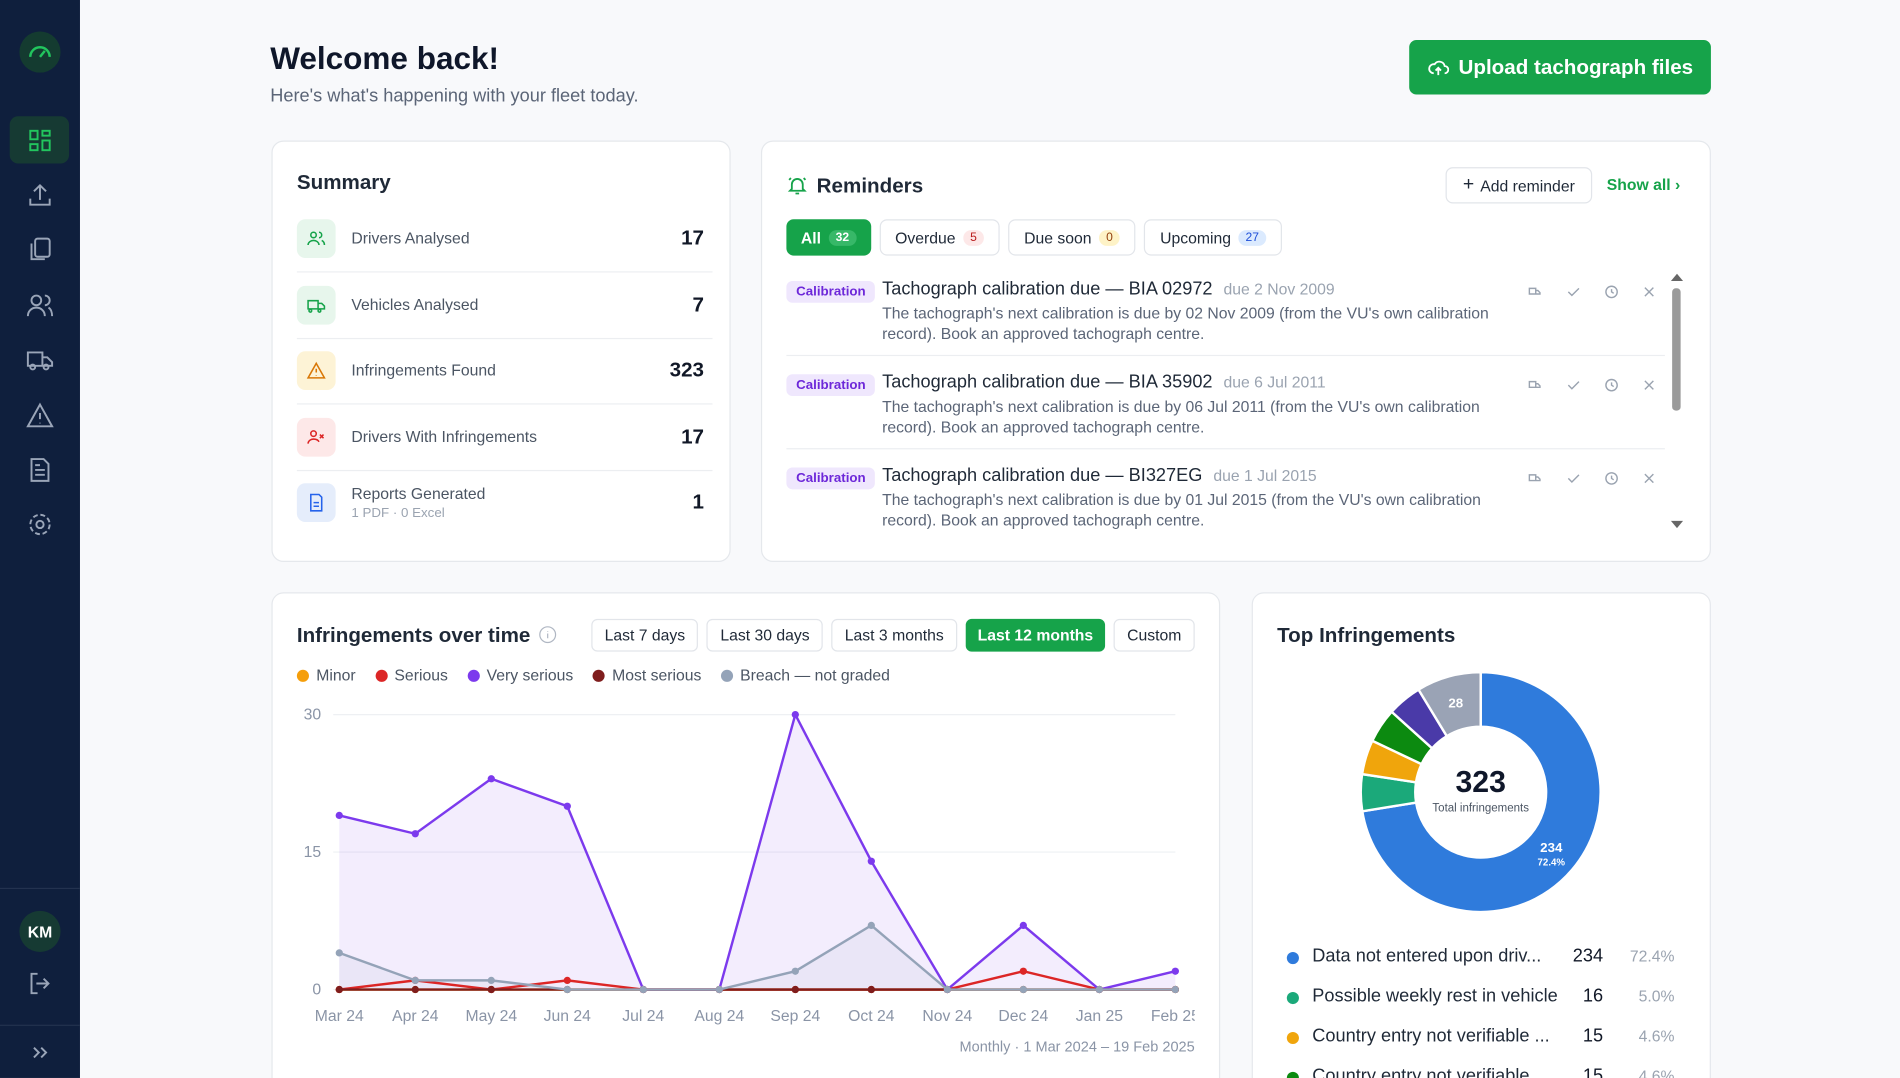  What do you see at coordinates (1252, 237) in the screenshot?
I see `tab-count: 27` at bounding box center [1252, 237].